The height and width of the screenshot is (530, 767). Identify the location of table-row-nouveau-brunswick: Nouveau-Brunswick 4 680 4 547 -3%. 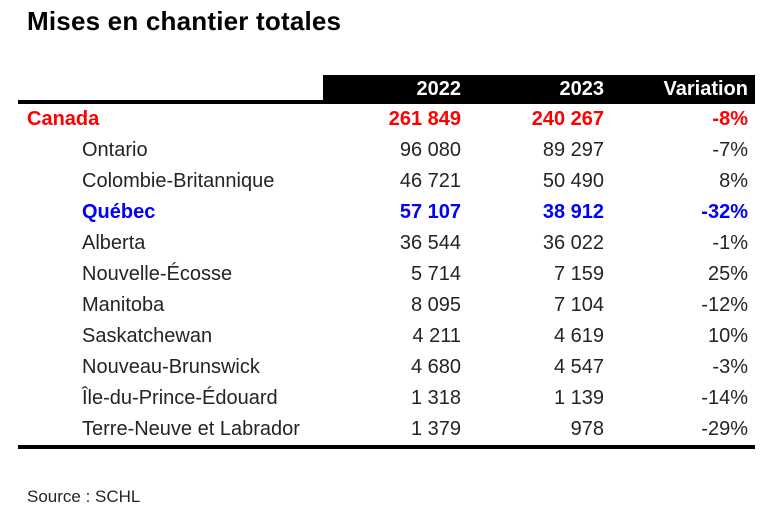
(386, 367).